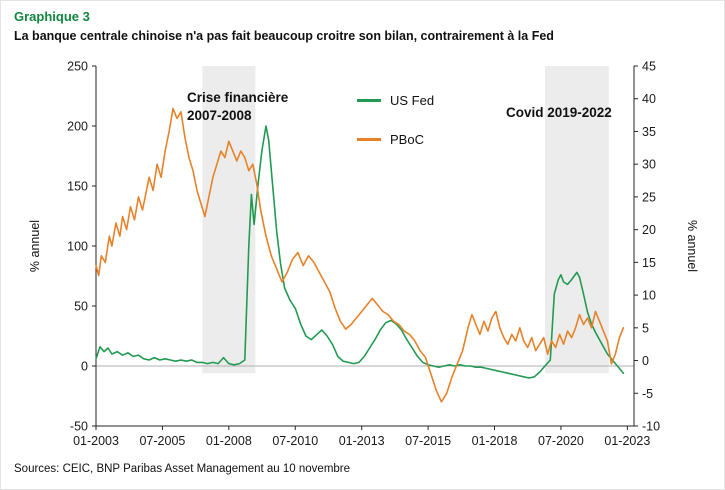  I want to click on x-axis-tick-label: 01-2003, so click(96, 441).